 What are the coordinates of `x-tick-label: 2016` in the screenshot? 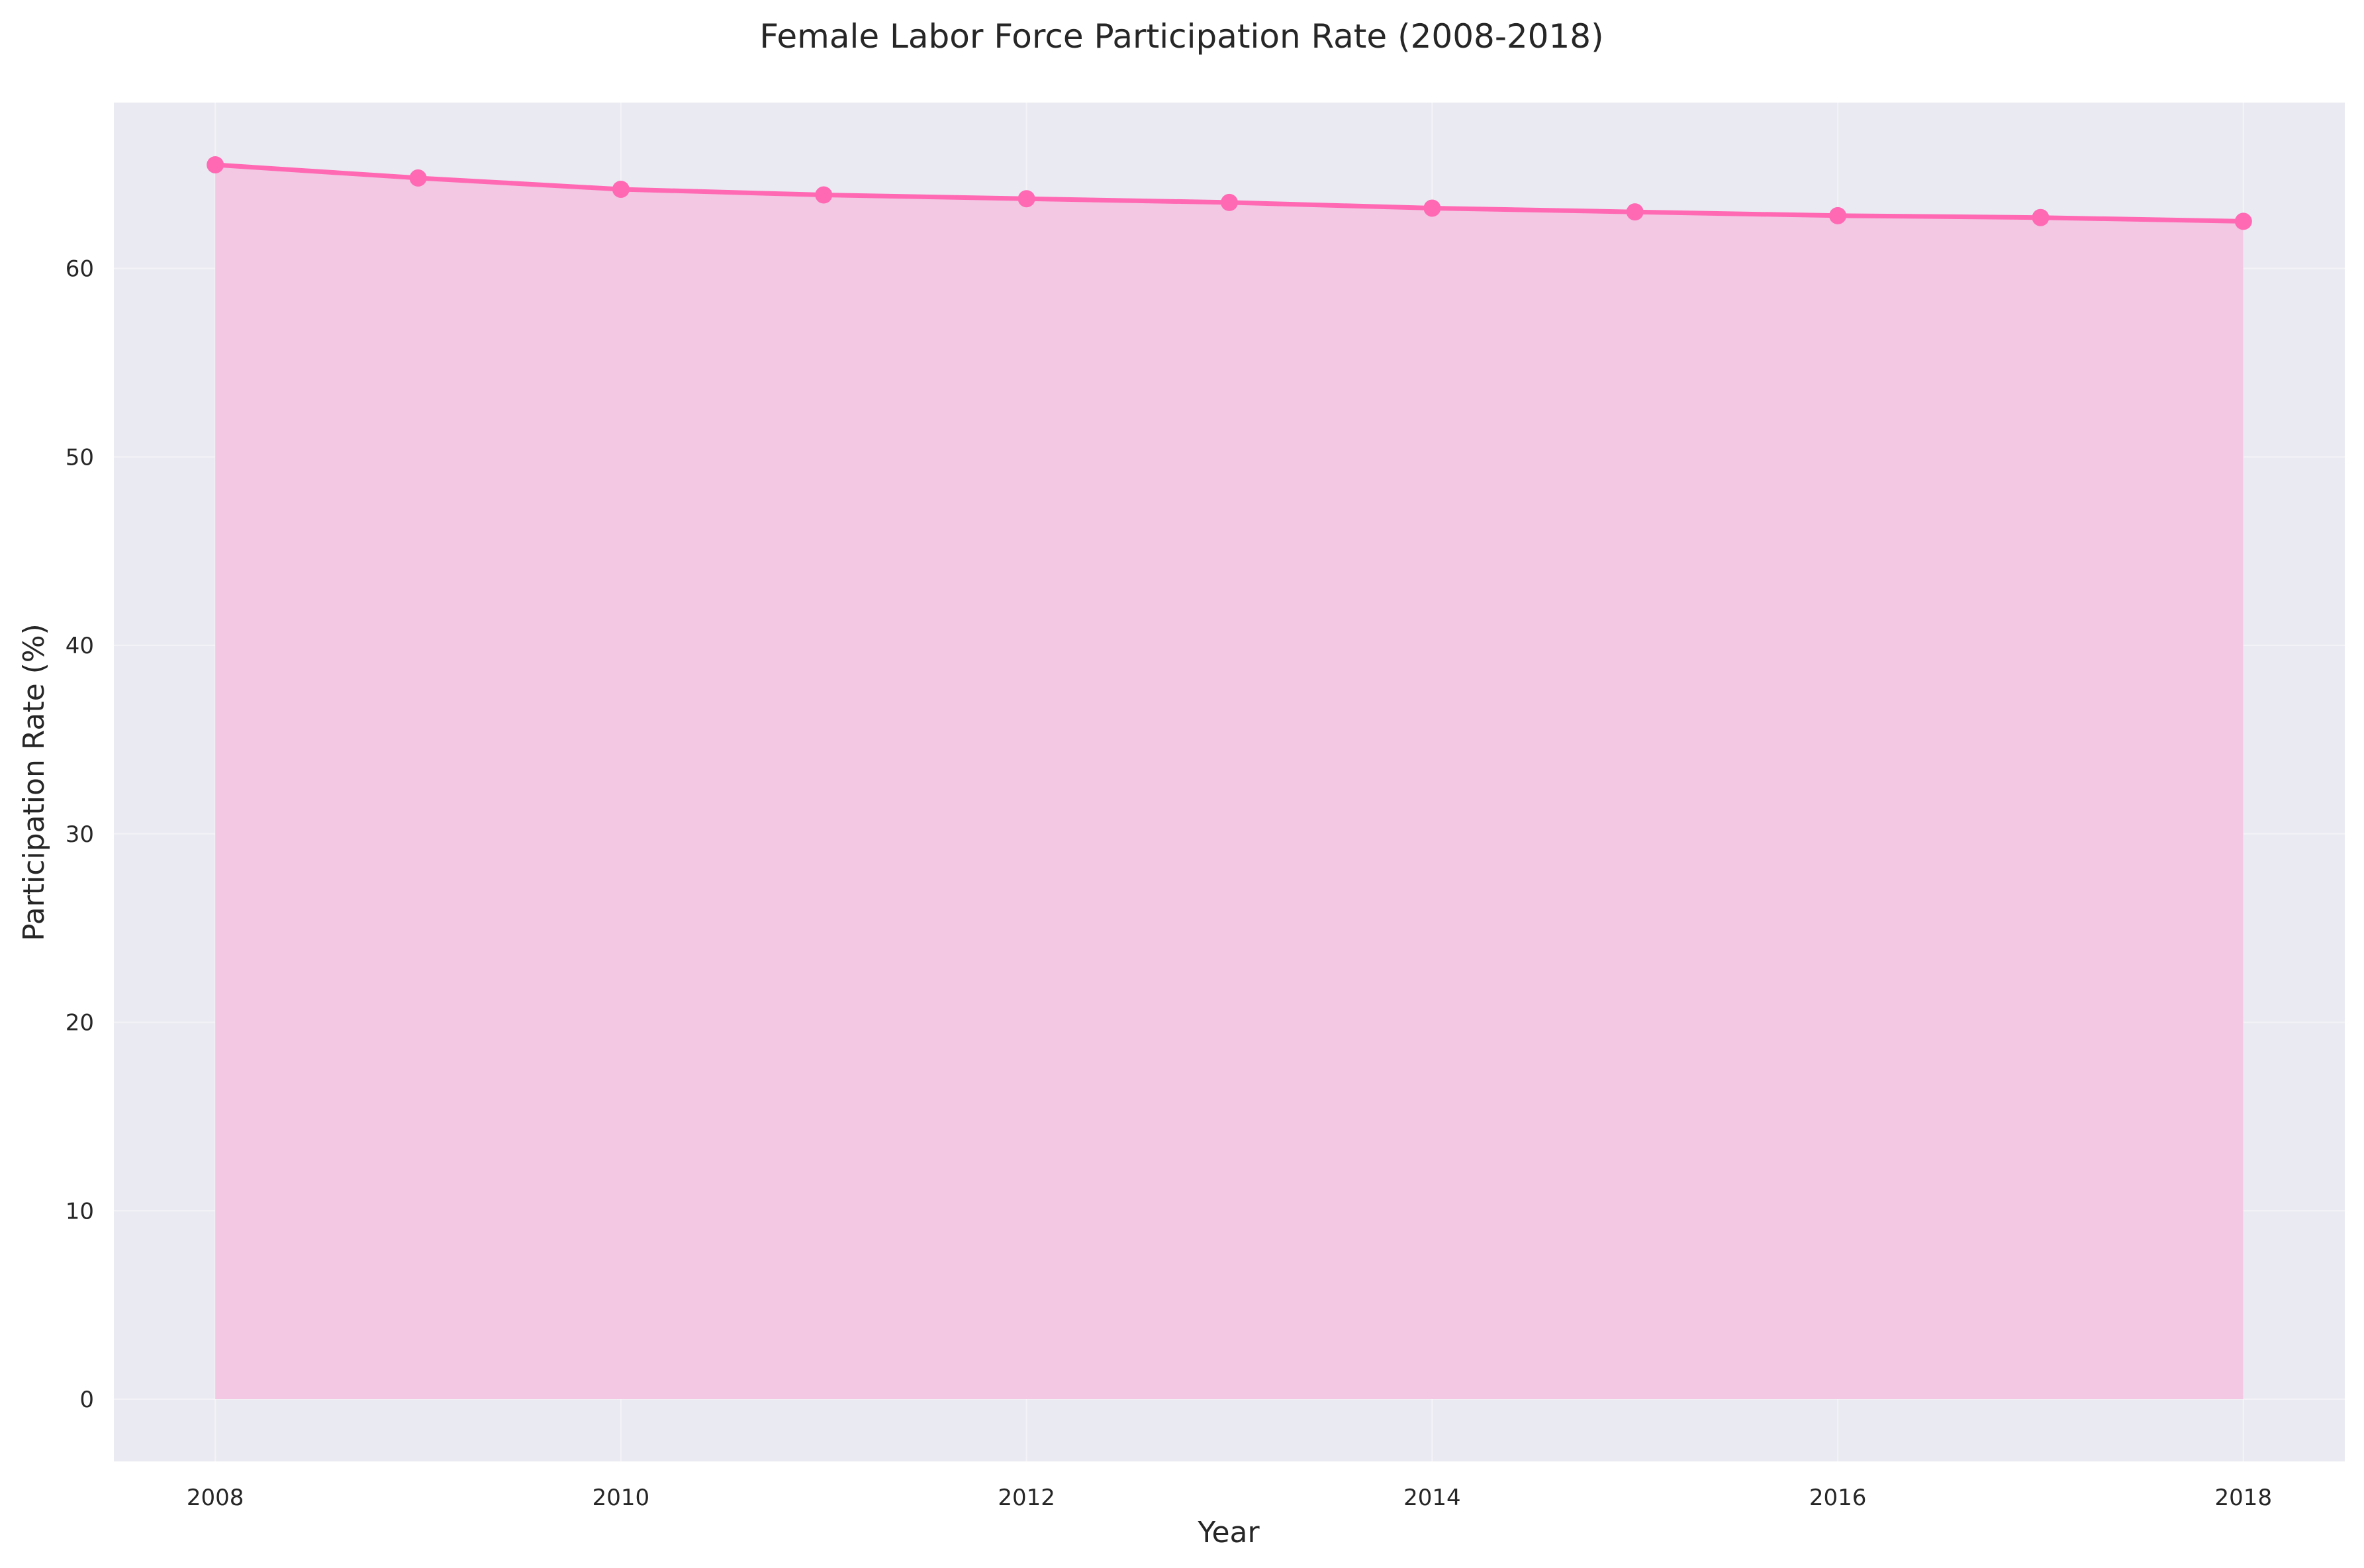 It's located at (1838, 1498).